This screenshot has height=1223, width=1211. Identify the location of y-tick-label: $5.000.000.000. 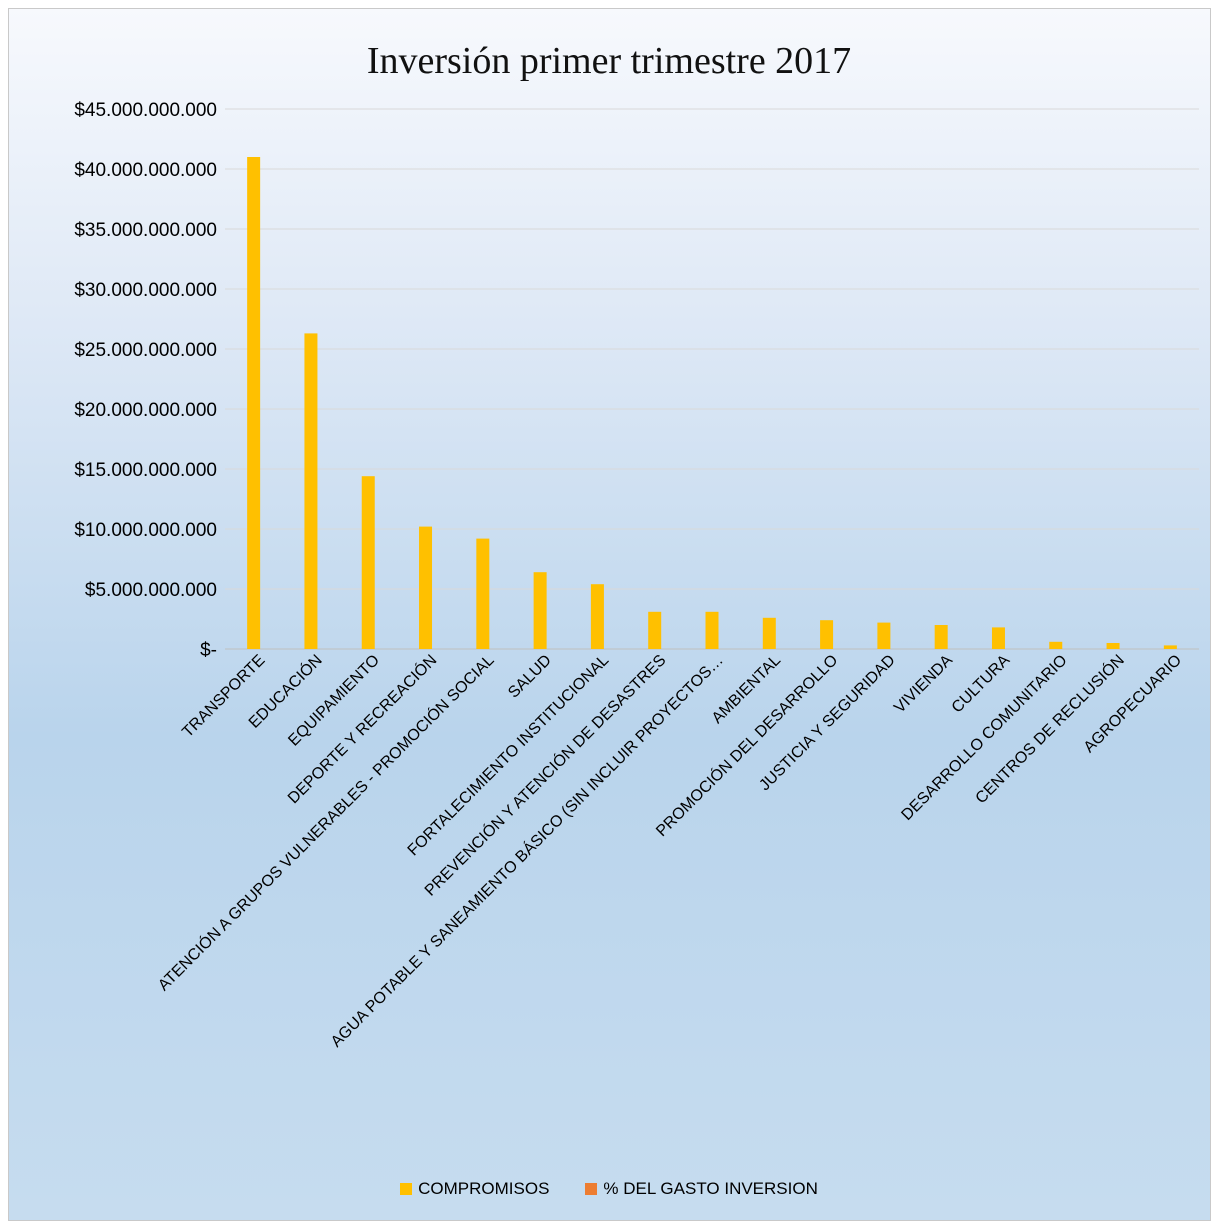
(151, 590).